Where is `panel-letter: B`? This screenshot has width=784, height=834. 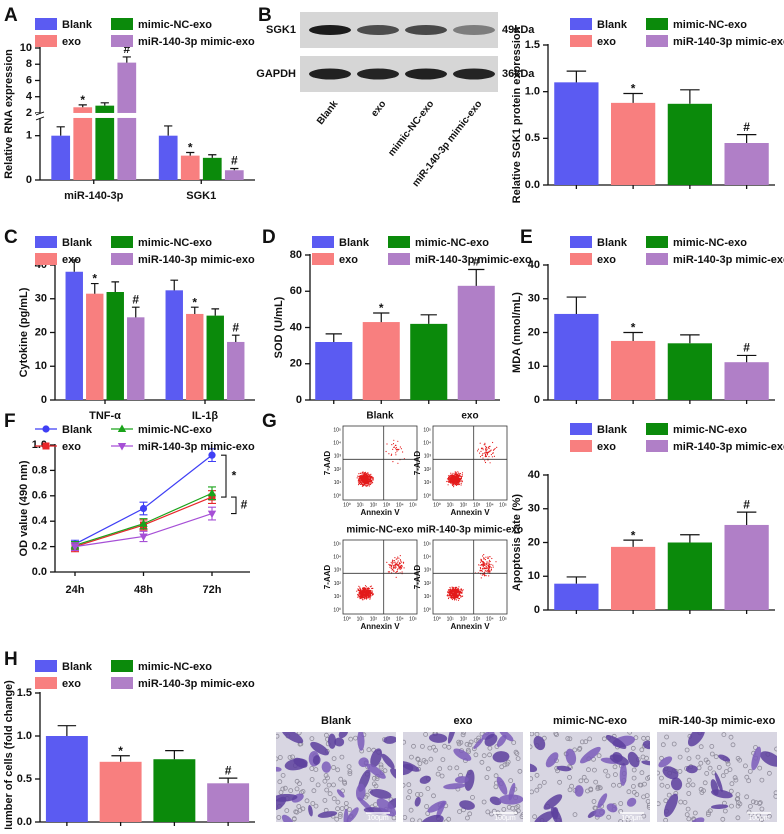 panel-letter: B is located at coordinates (265, 15).